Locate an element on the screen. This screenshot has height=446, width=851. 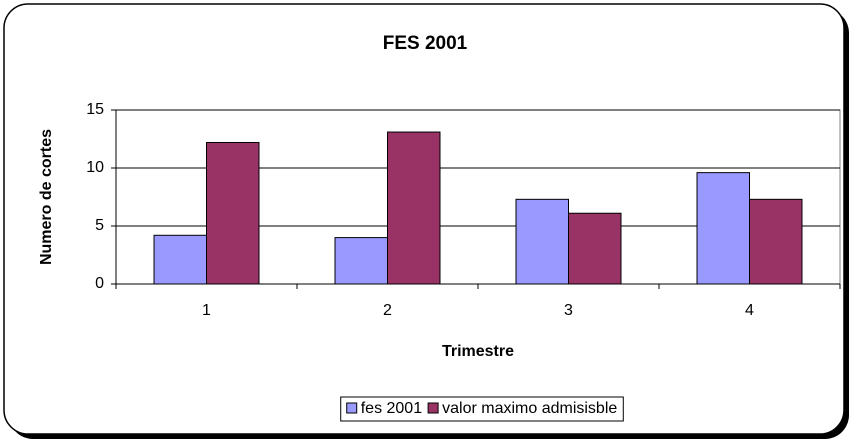
legend-box is located at coordinates (482, 409).